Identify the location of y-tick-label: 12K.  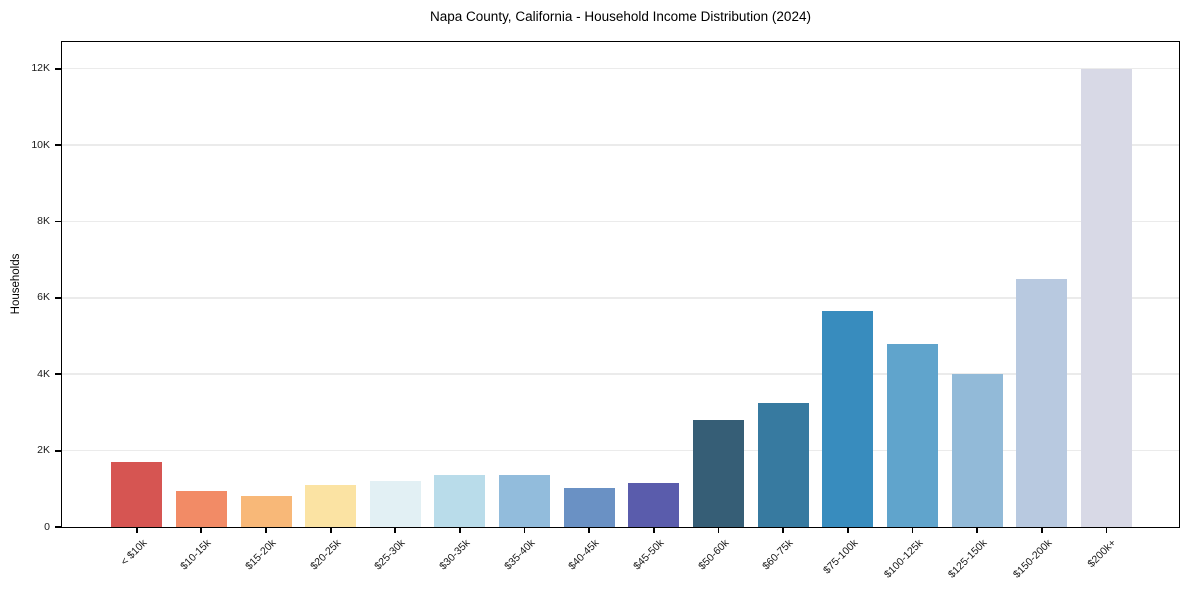
(40, 68).